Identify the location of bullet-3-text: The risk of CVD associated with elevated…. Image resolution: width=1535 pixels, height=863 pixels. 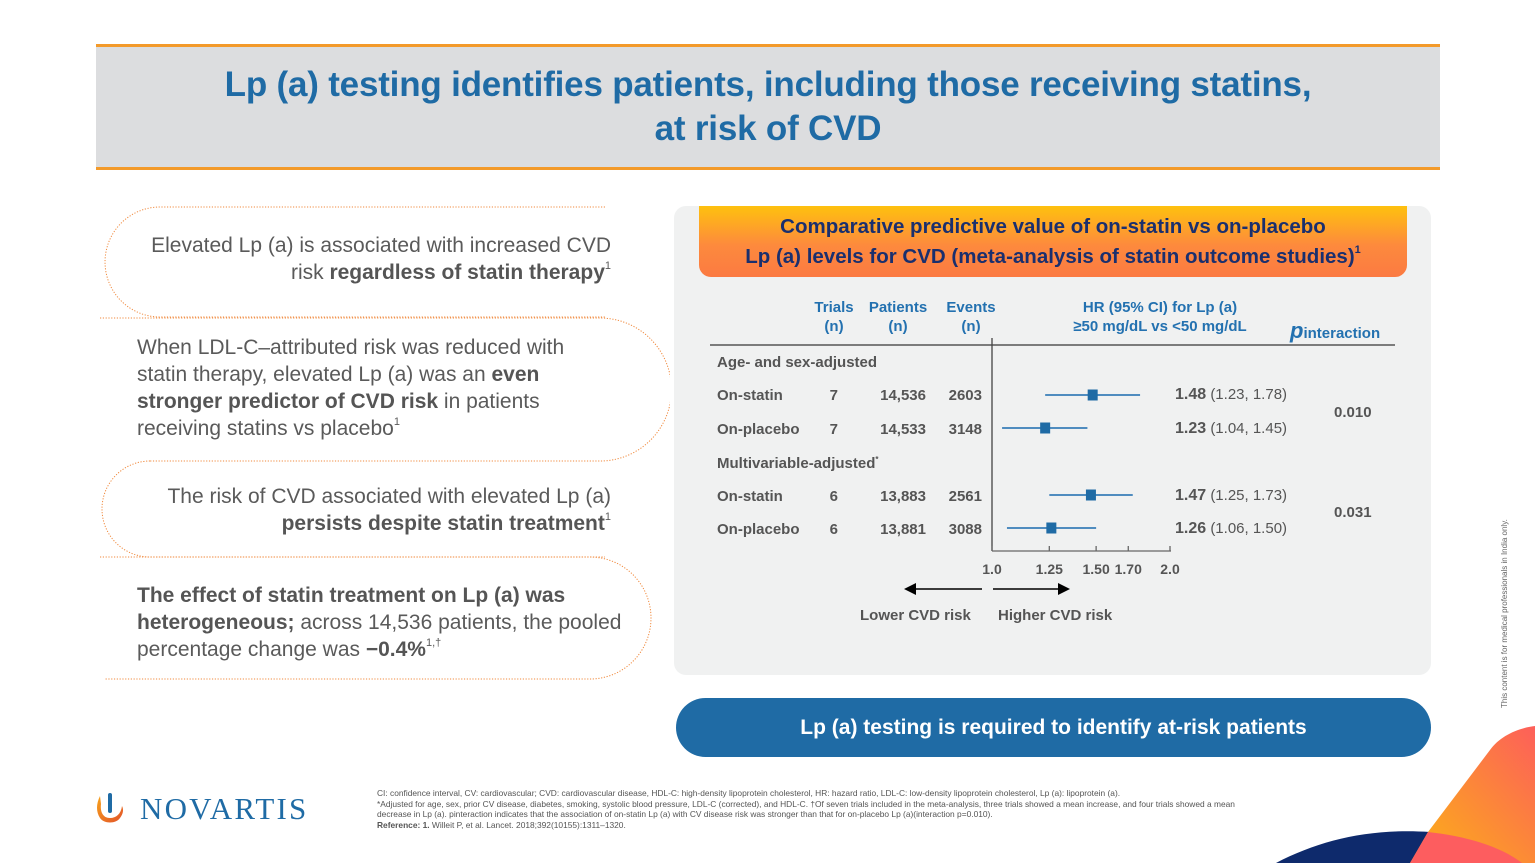
(389, 496).